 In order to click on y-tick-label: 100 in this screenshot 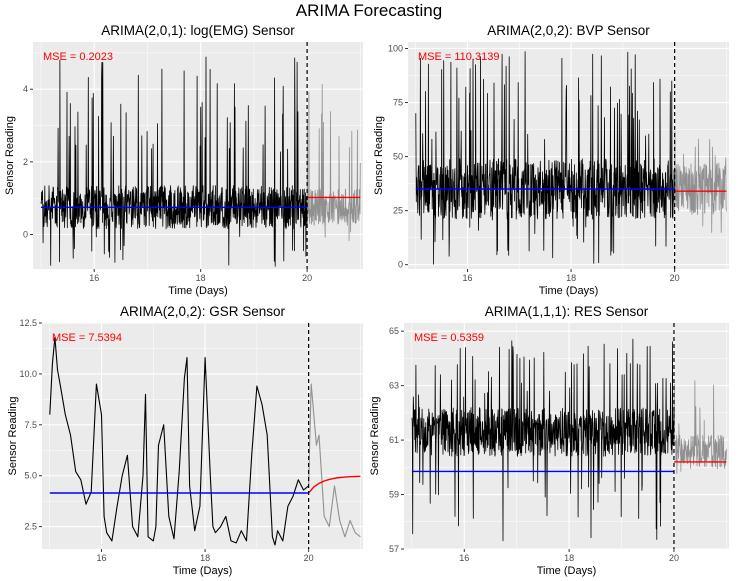, I will do `click(395, 48)`.